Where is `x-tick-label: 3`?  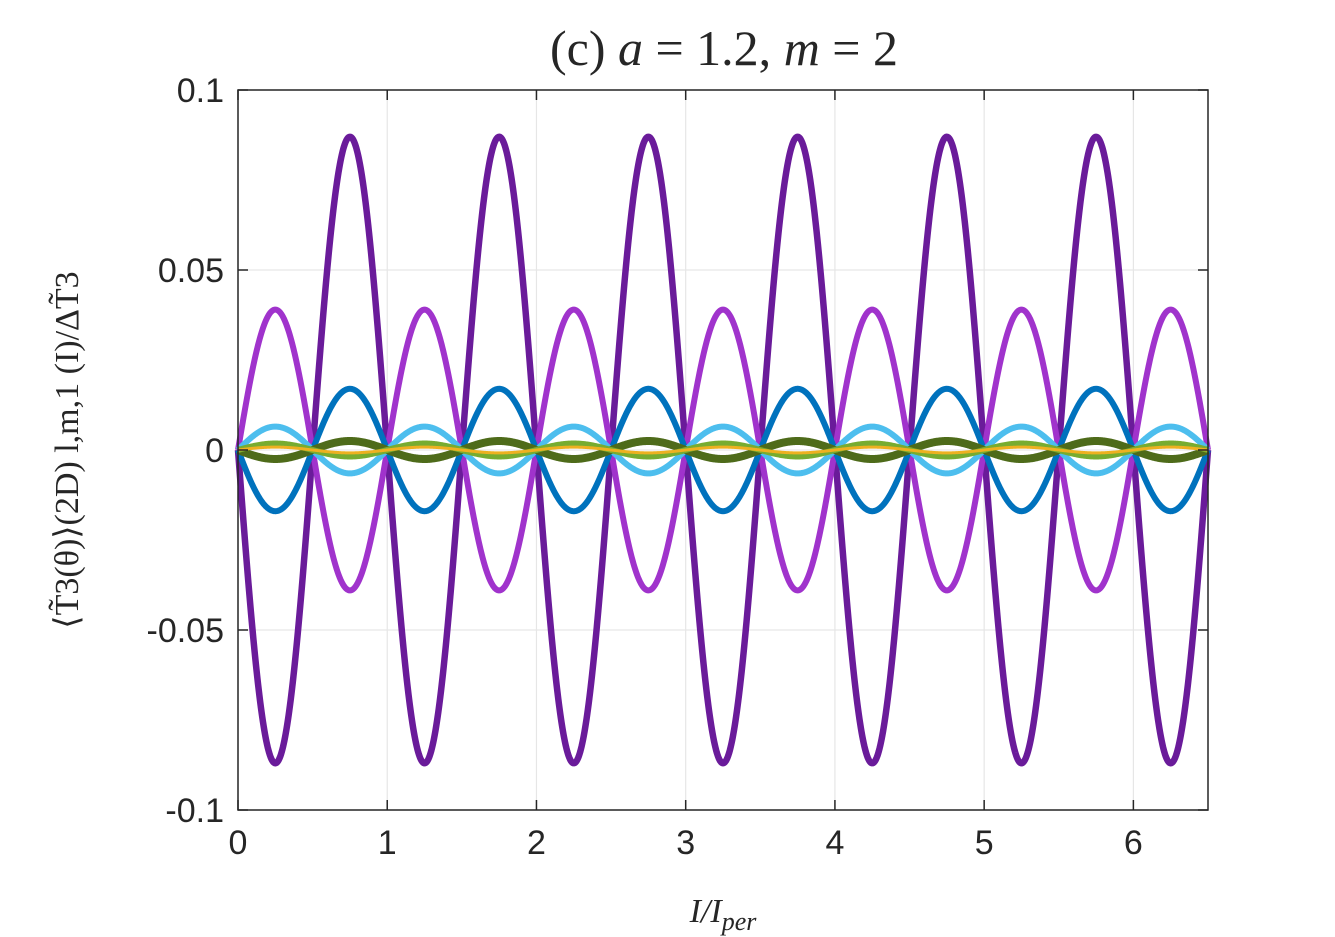
x-tick-label: 3 is located at coordinates (685, 843).